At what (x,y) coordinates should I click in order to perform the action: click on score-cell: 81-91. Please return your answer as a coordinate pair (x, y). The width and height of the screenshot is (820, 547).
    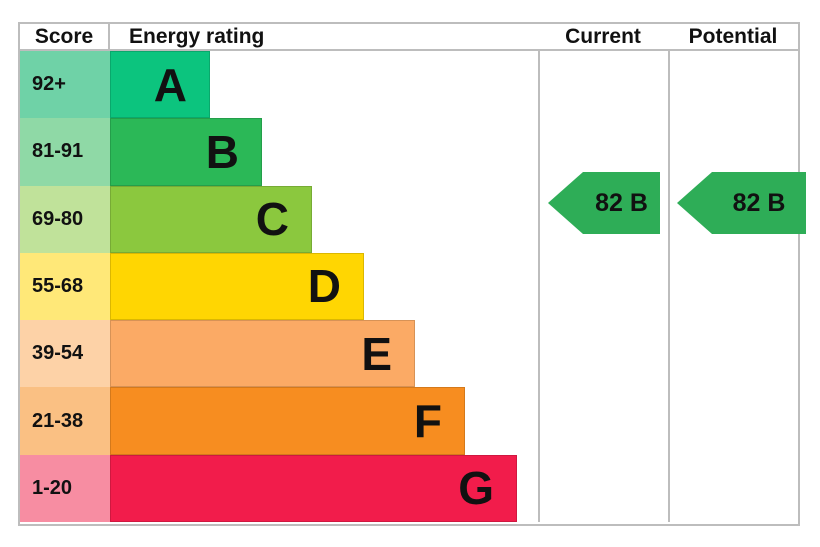
    Looking at the image, I should click on (65, 152).